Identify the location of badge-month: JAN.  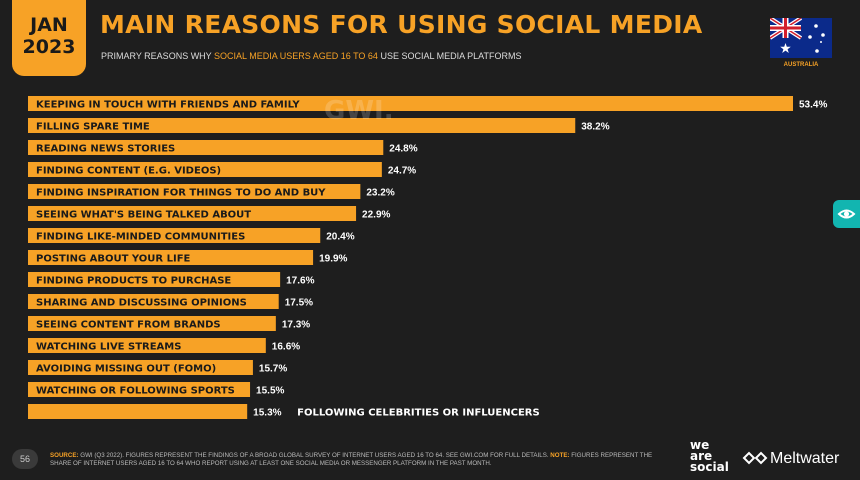
(49, 25).